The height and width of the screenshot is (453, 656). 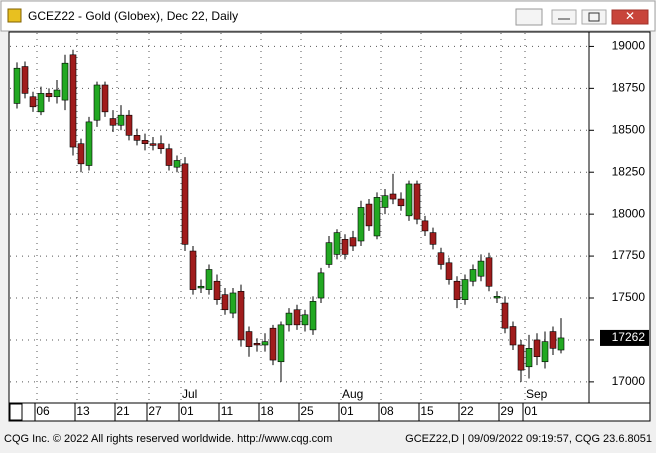 I want to click on maximize-button, so click(x=594, y=17).